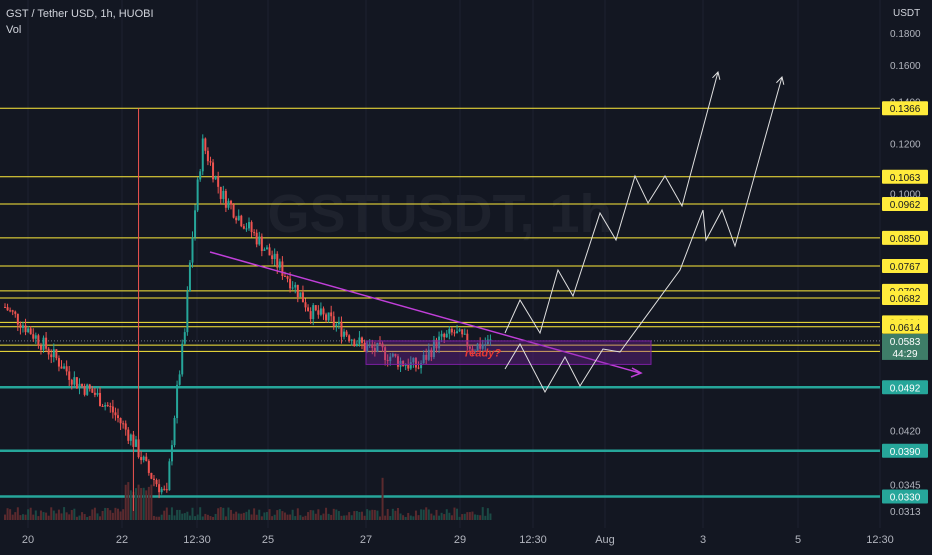  Describe the element at coordinates (780, 80) in the screenshot. I see `projection-arrowhead` at that location.